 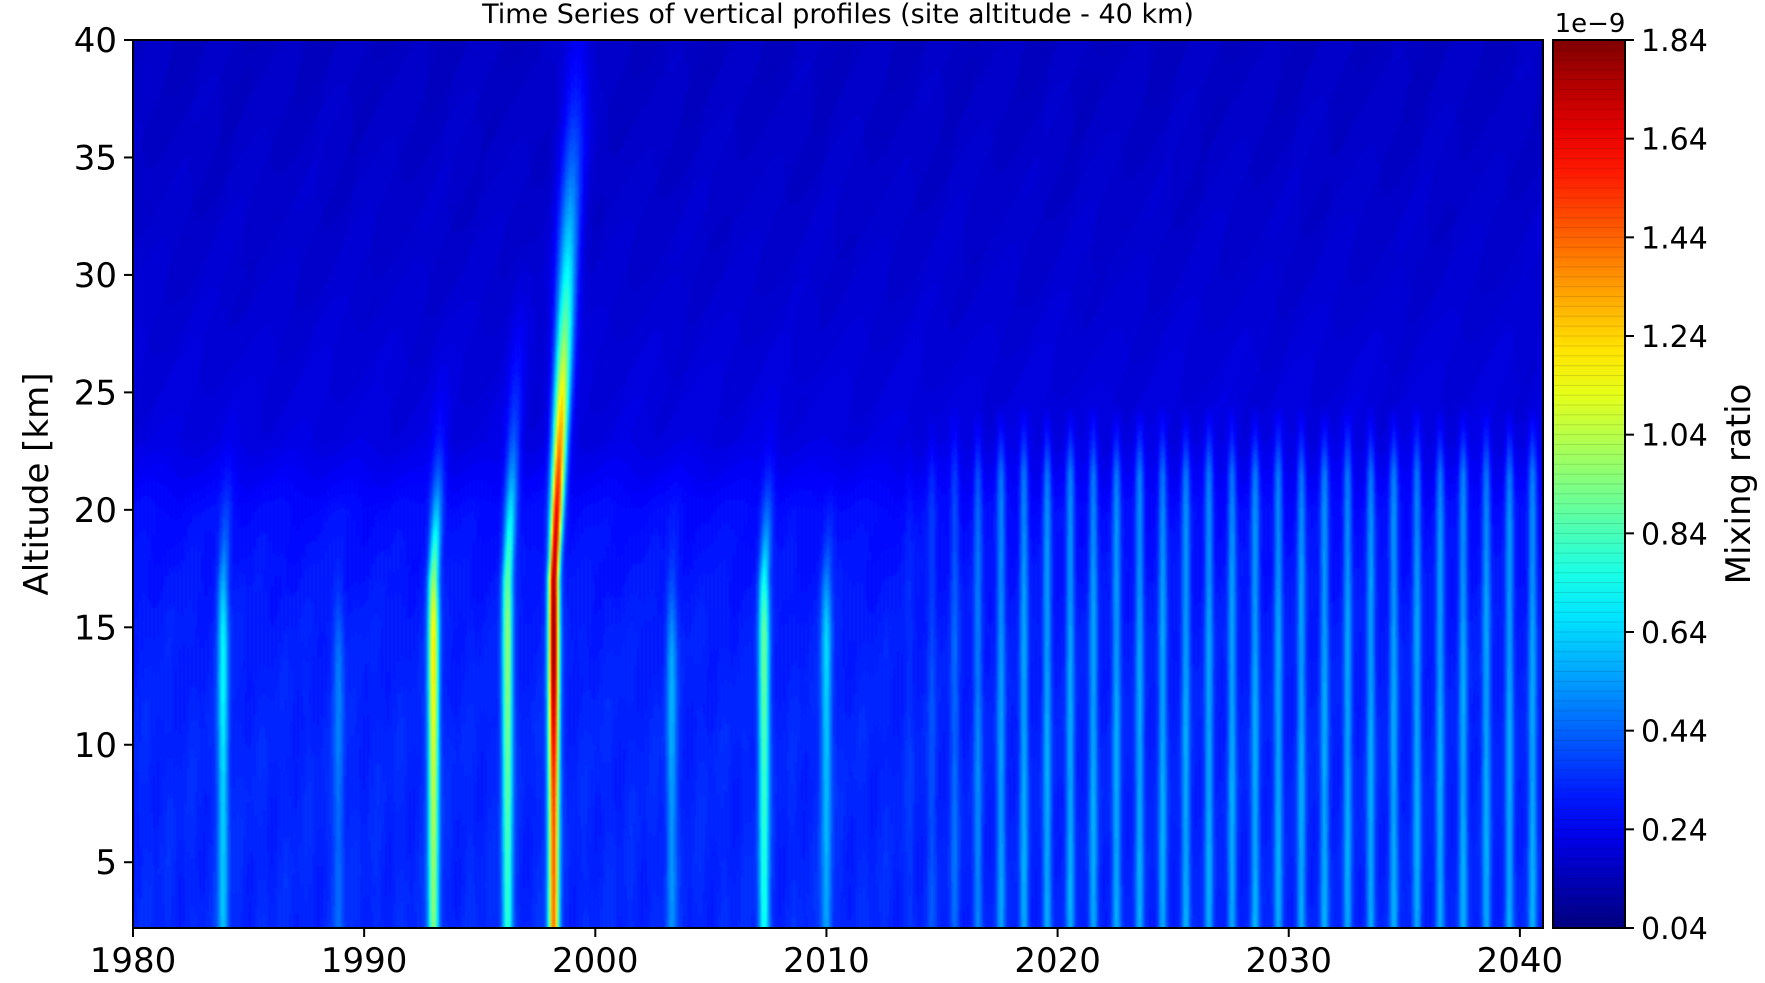 I want to click on y-axis-label: Altitude [km], so click(x=37, y=483).